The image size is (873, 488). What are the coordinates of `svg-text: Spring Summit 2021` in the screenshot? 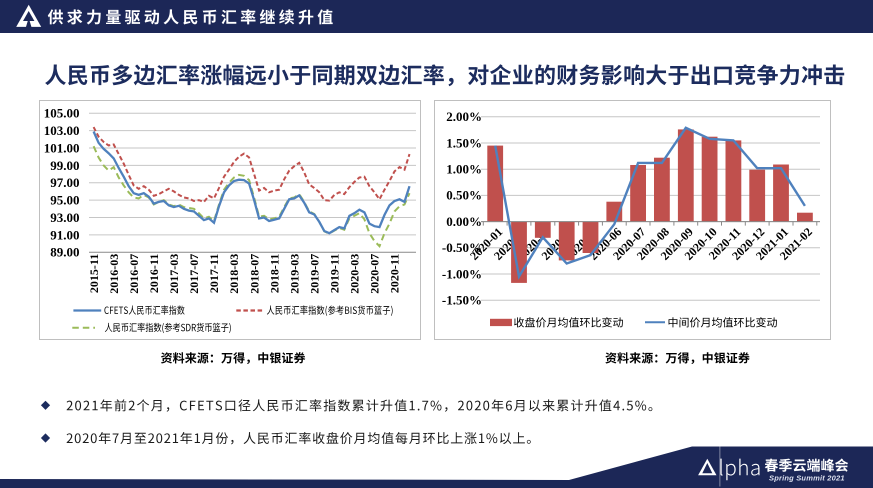 It's located at (807, 478).